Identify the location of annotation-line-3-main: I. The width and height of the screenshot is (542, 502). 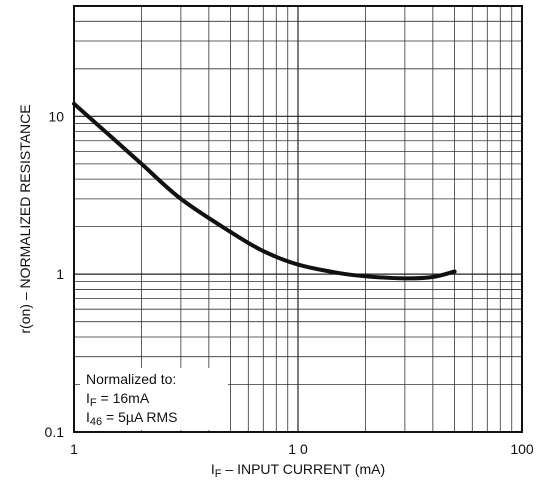
(88, 417).